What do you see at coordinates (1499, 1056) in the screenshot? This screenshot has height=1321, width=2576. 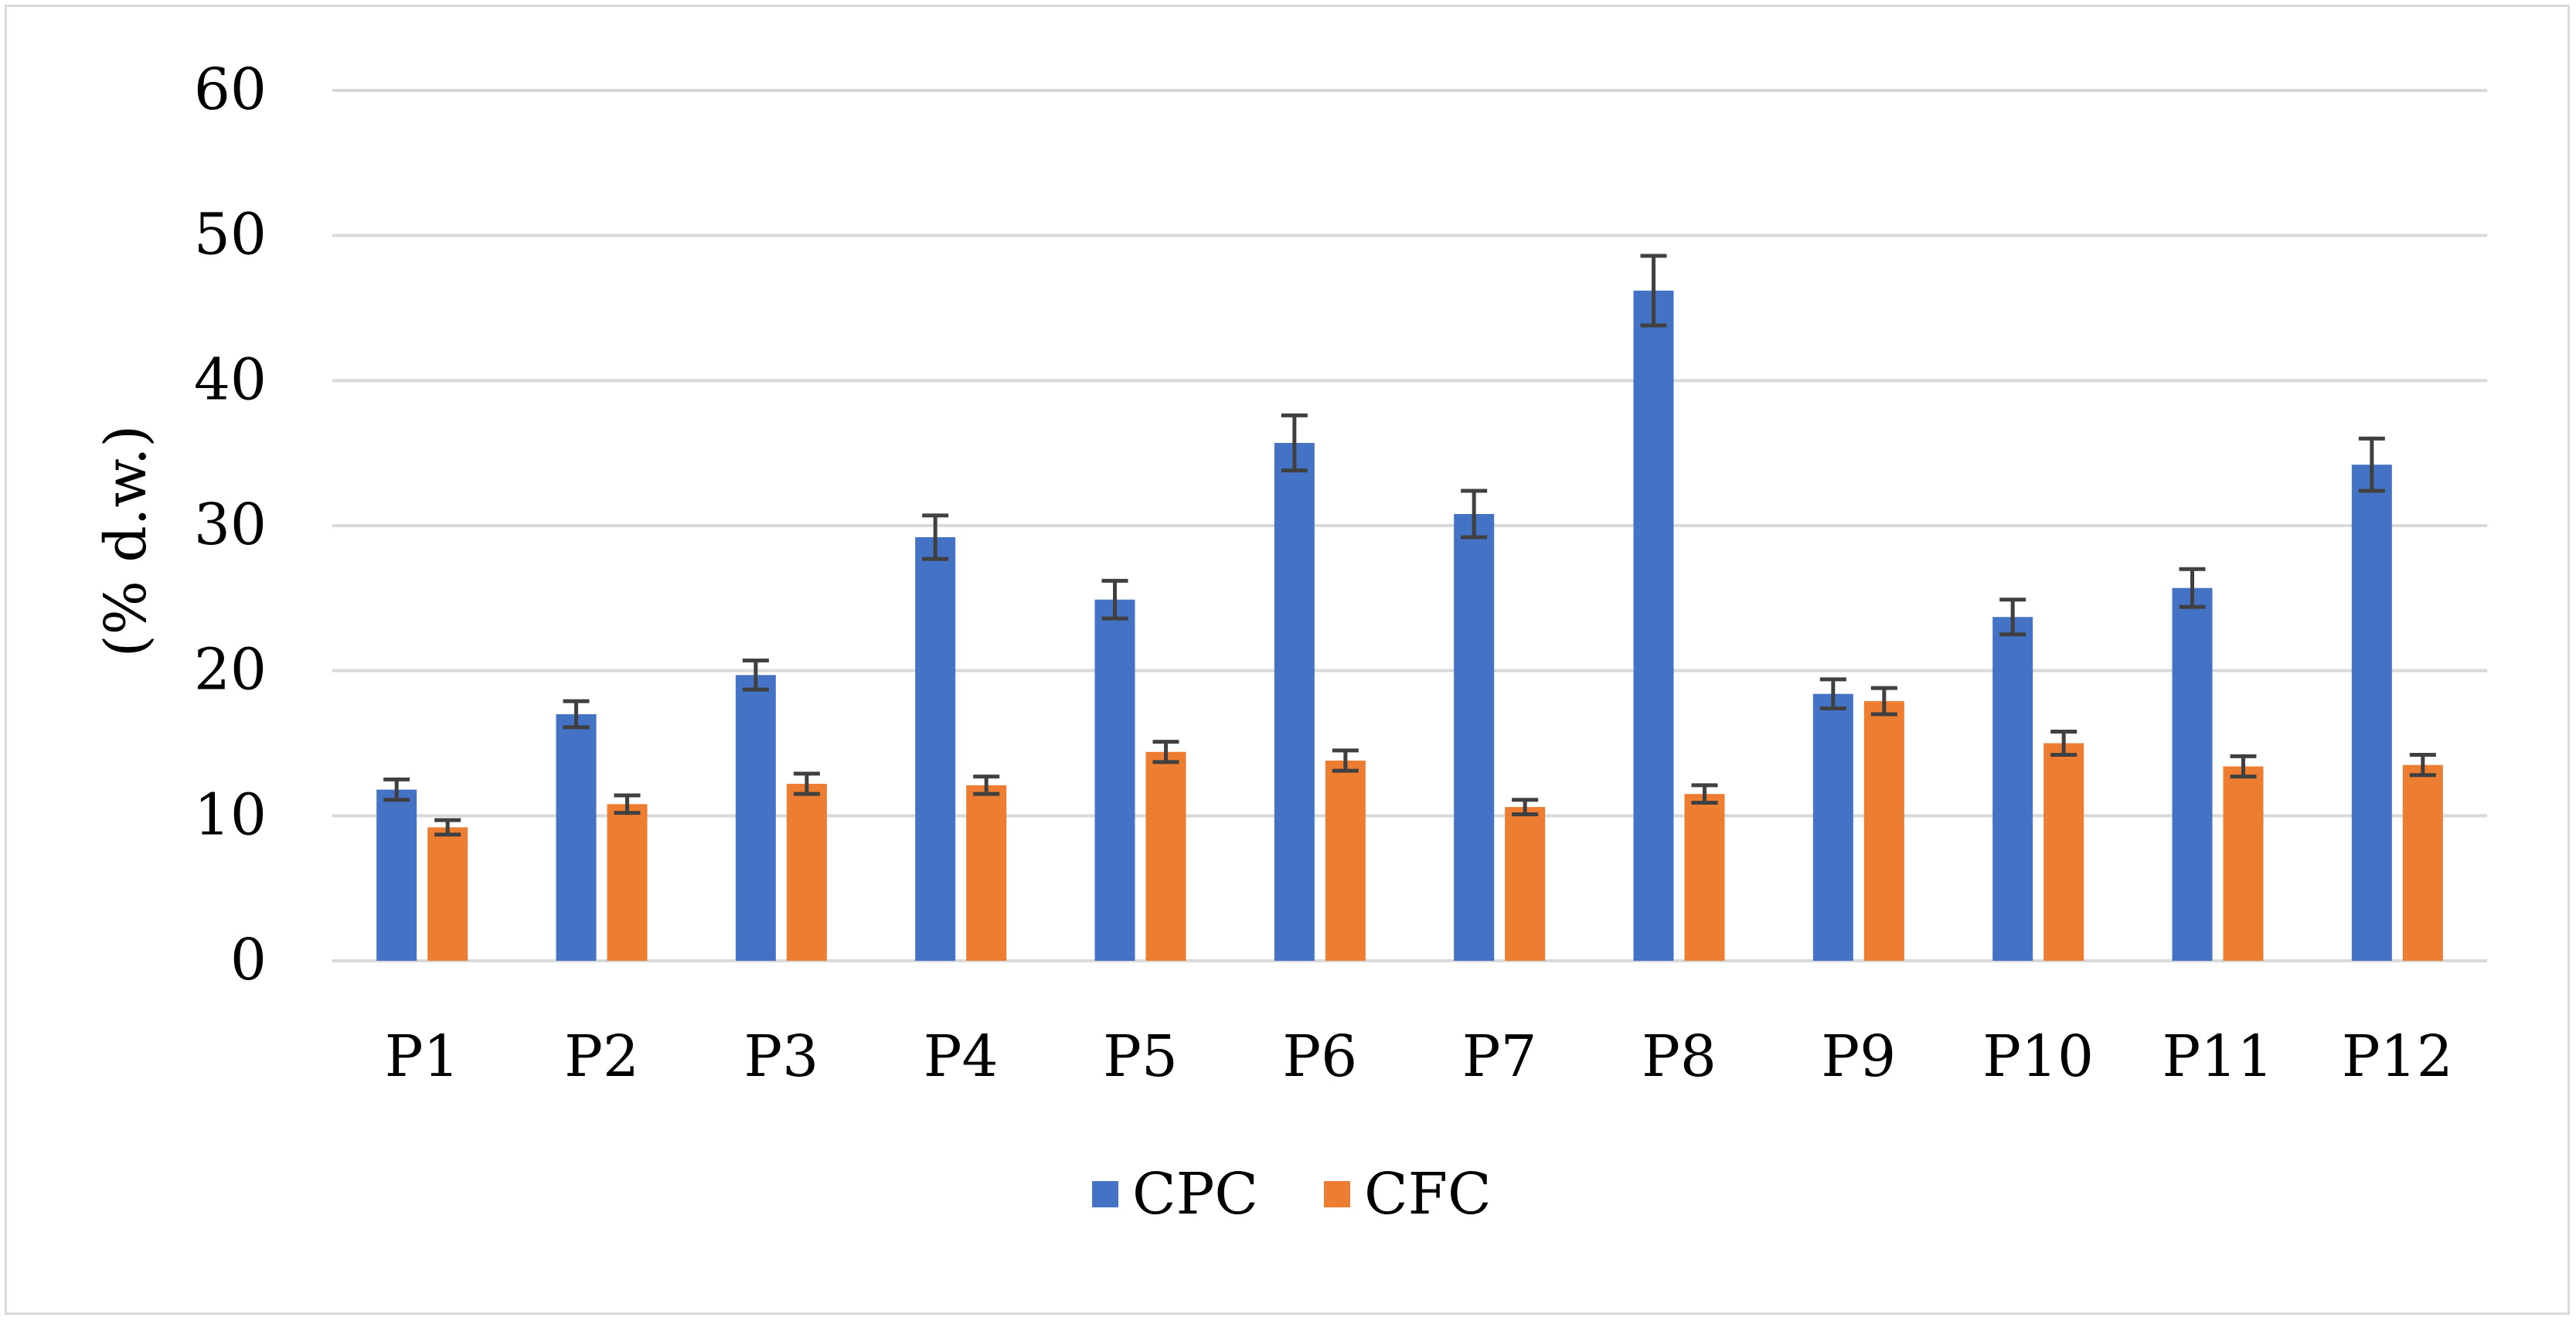 I see `x-category-label: P7` at bounding box center [1499, 1056].